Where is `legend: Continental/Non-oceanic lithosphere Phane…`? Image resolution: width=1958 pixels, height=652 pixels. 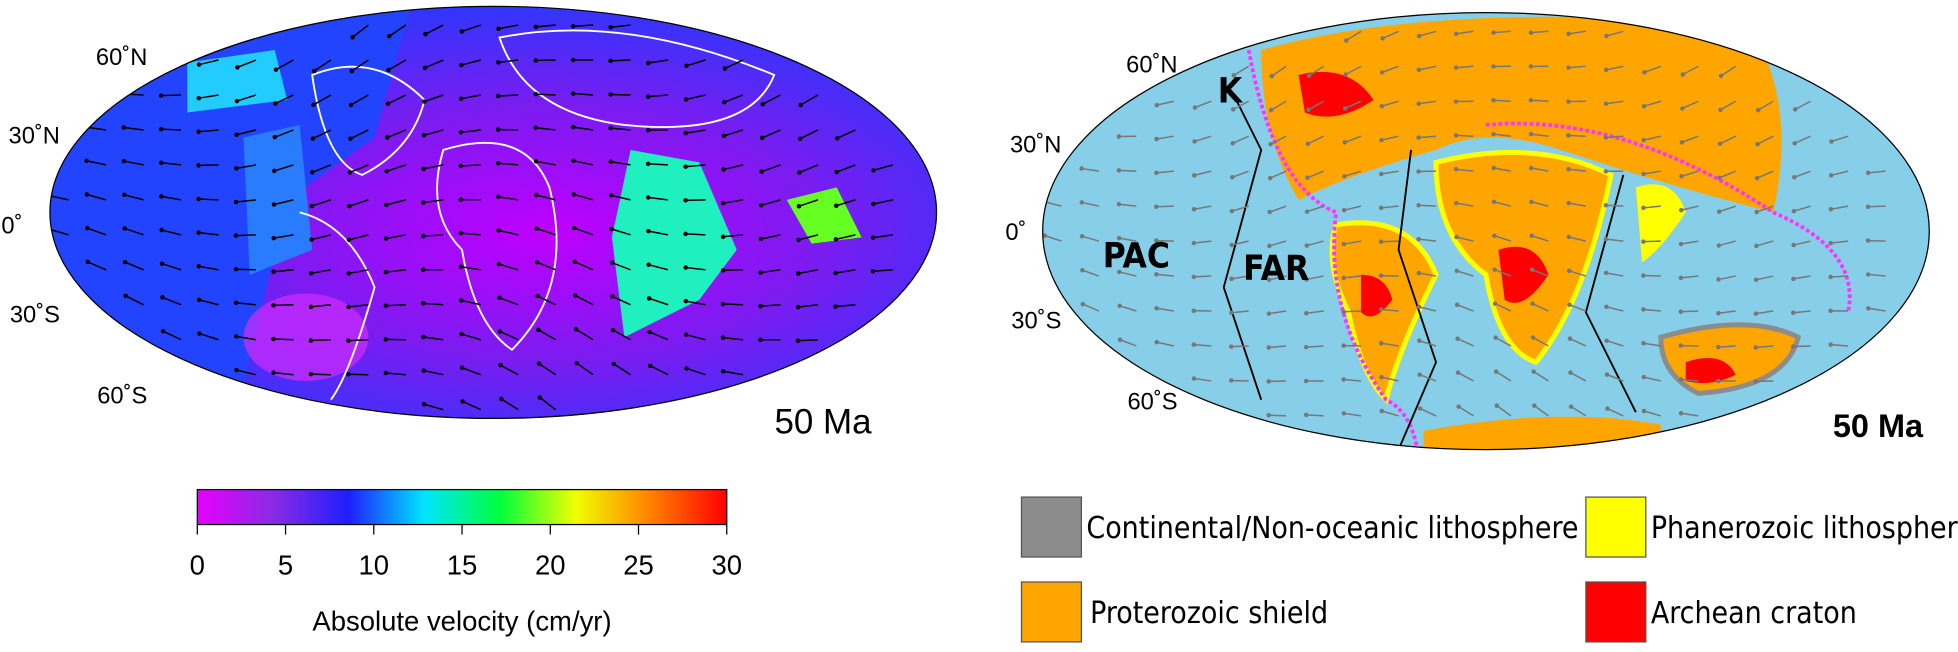
legend: Continental/Non-oceanic lithosphere Phane… is located at coordinates (1489, 569).